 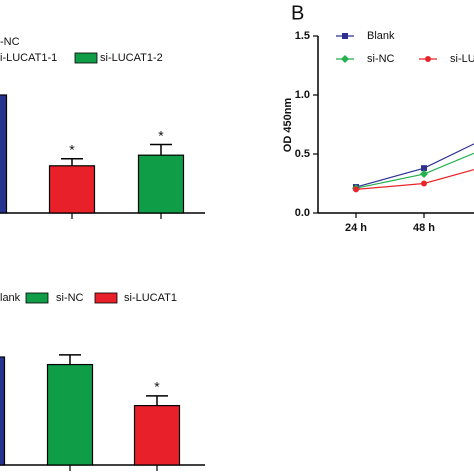 What do you see at coordinates (302, 213) in the screenshot?
I see `y-tick-label: 0.0` at bounding box center [302, 213].